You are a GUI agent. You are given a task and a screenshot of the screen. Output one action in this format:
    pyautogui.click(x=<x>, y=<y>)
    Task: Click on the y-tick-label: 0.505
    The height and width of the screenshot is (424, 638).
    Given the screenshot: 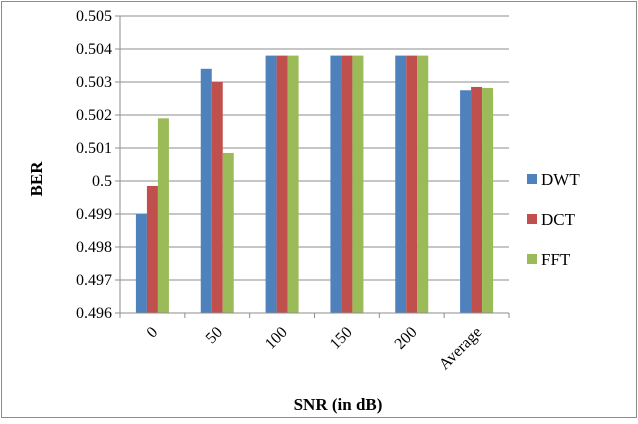 What is the action you would take?
    pyautogui.click(x=94, y=16)
    